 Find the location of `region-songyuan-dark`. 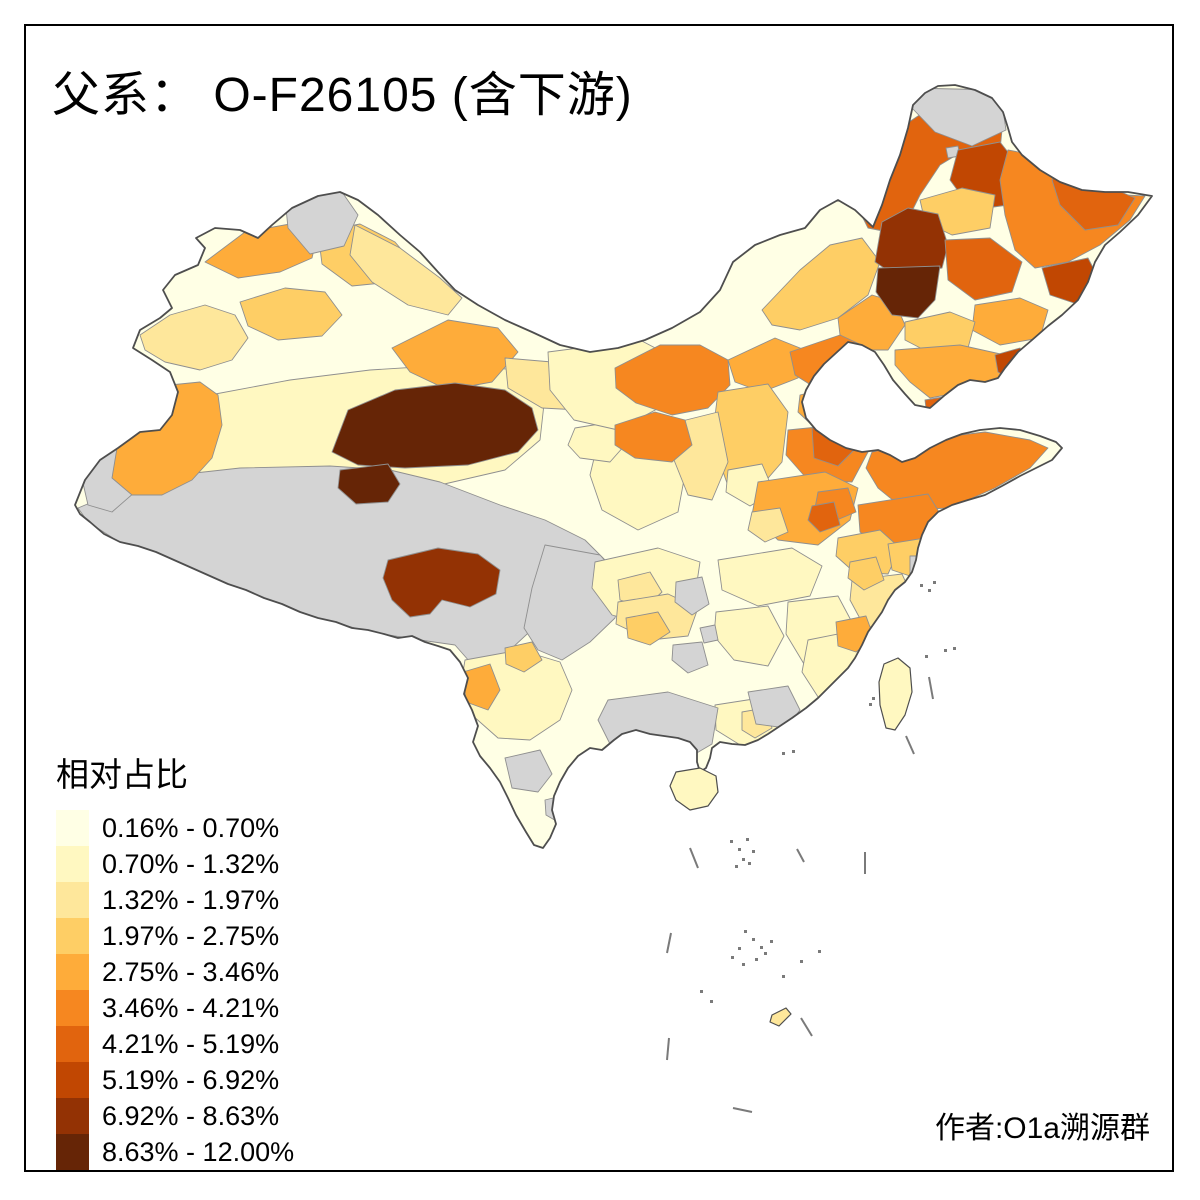

region-songyuan-dark is located at coordinates (908, 292).